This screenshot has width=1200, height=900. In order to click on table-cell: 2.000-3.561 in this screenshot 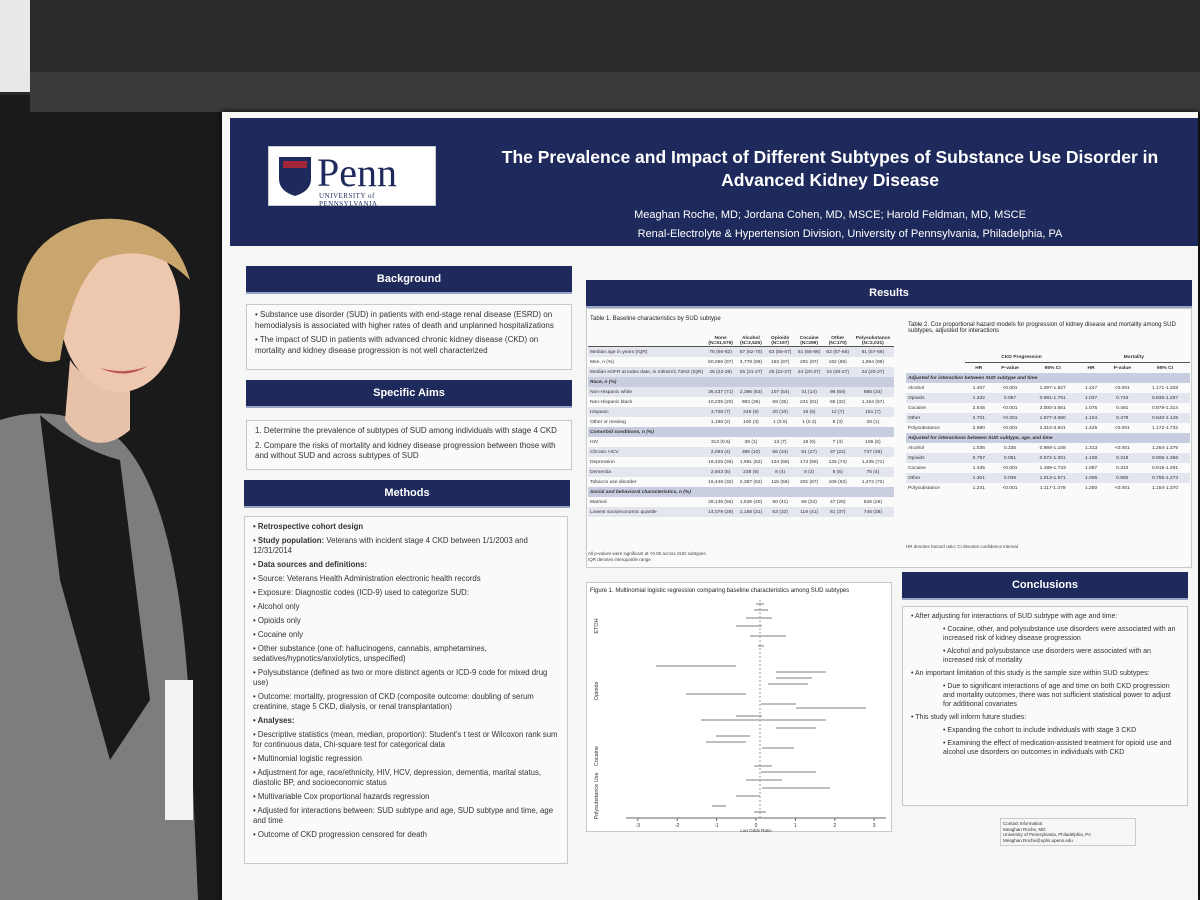, I will do `click(1052, 408)`.